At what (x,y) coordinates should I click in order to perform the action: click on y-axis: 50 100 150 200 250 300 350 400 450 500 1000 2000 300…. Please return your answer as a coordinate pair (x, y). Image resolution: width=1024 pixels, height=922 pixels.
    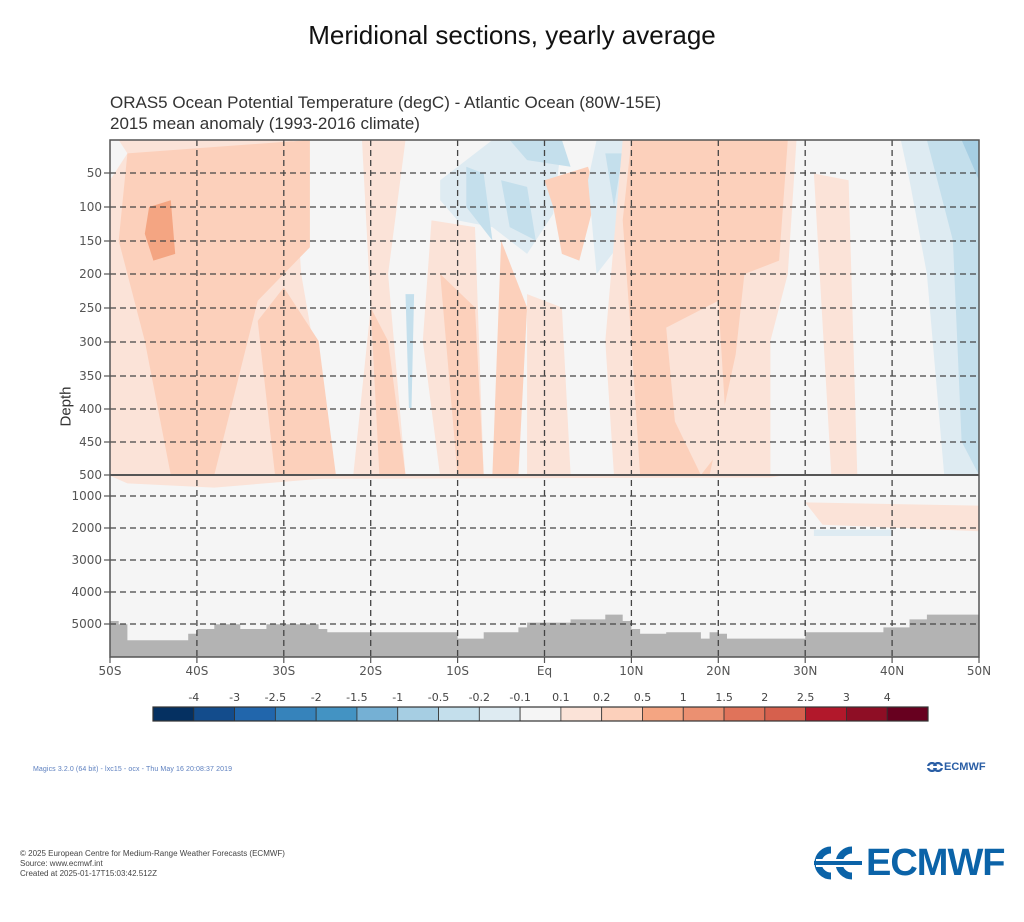
    Looking at the image, I should click on (90, 398).